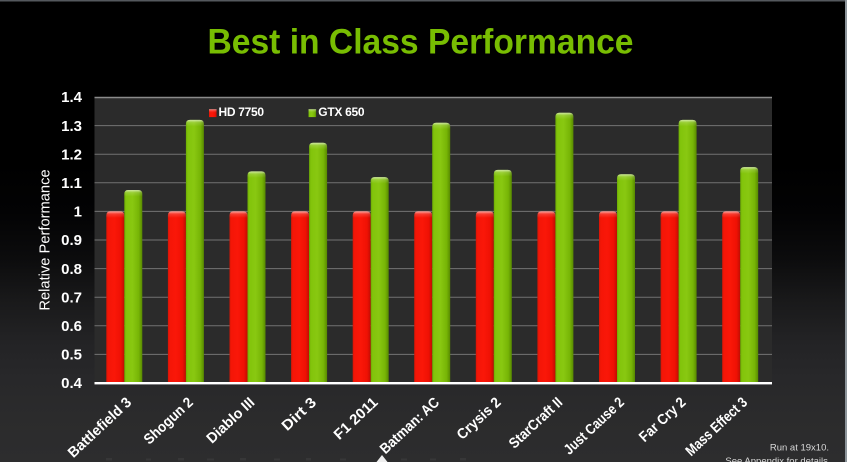 The width and height of the screenshot is (847, 462). Describe the element at coordinates (799, 448) in the screenshot. I see `svg-text: Run at 19x10.` at that location.